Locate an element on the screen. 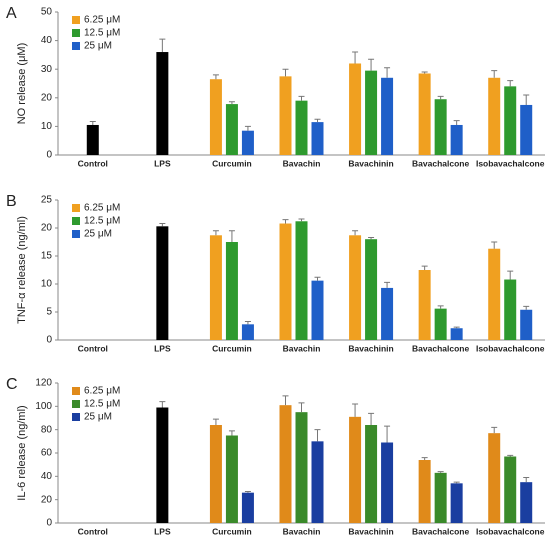  y-tick-label: 50 is located at coordinates (47, 12).